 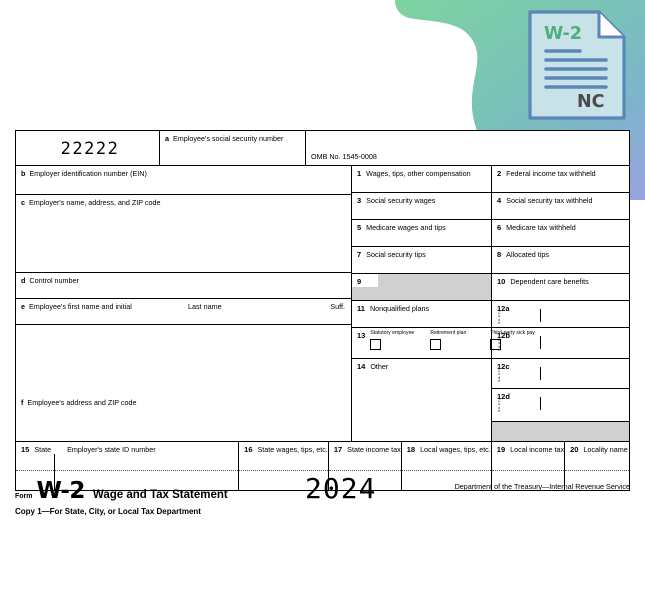 I want to click on omb-number-label: OMB No. 1545-0008, so click(x=344, y=156).